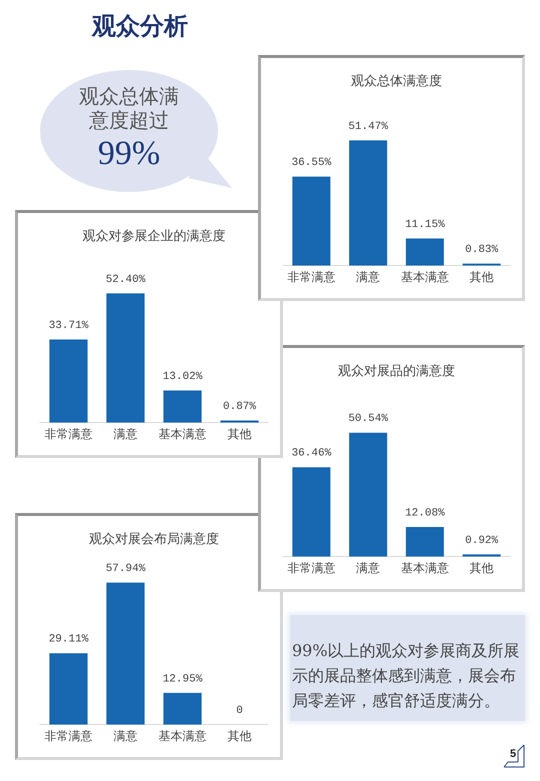  I want to click on data-label: 52.40%, so click(126, 280).